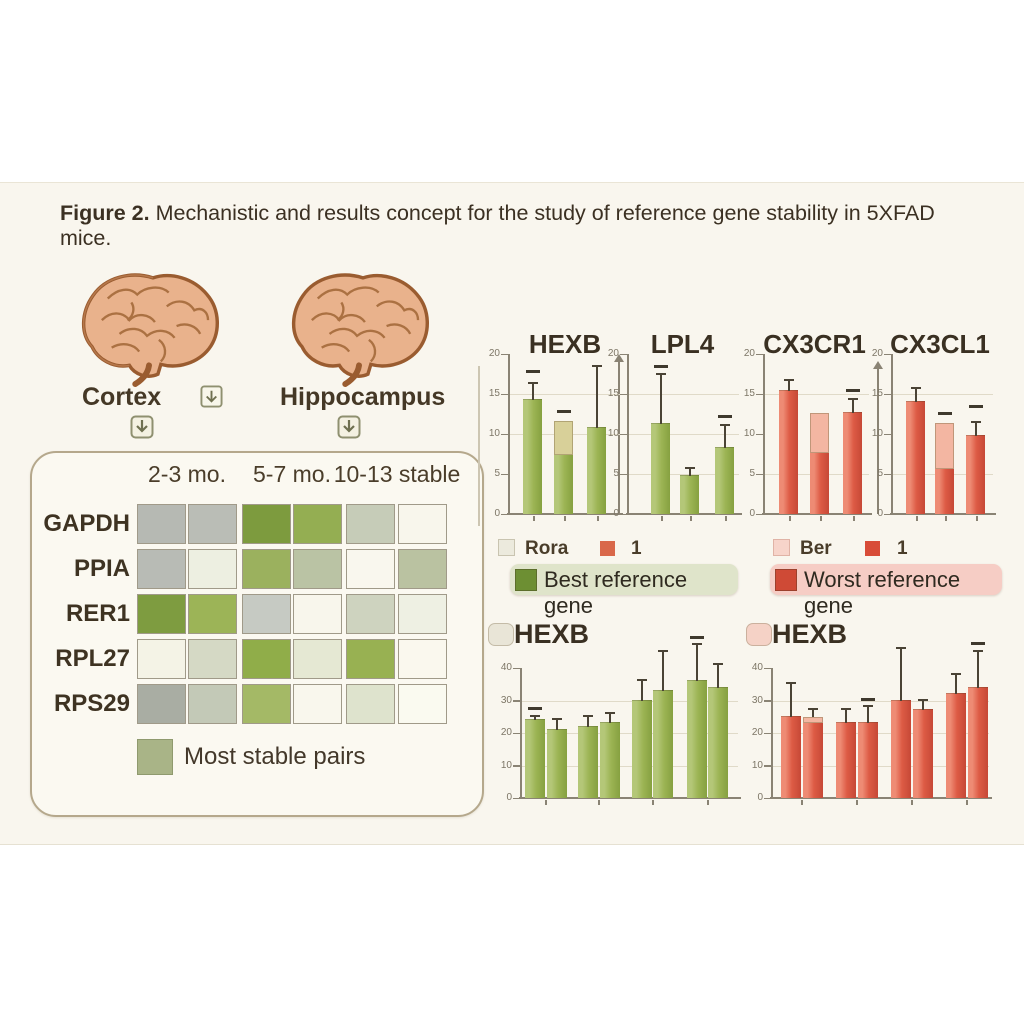 The width and height of the screenshot is (1024, 1024). Describe the element at coordinates (621, 720) in the screenshot. I see `bar-chart-hexb-best: 40 30 20 10 0` at that location.